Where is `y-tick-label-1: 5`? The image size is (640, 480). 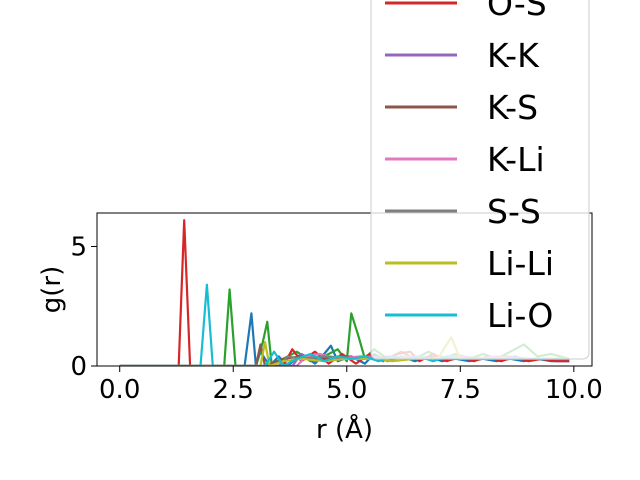 y-tick-label-1: 5 is located at coordinates (78, 247).